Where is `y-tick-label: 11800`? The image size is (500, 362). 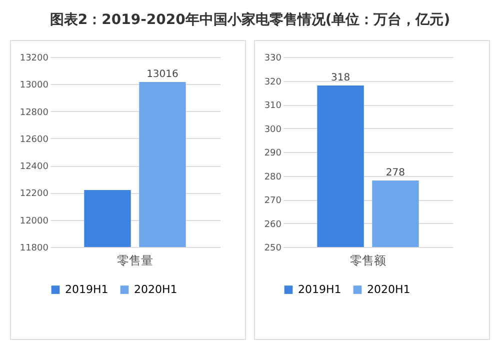 y-tick-label: 11800 is located at coordinates (34, 249).